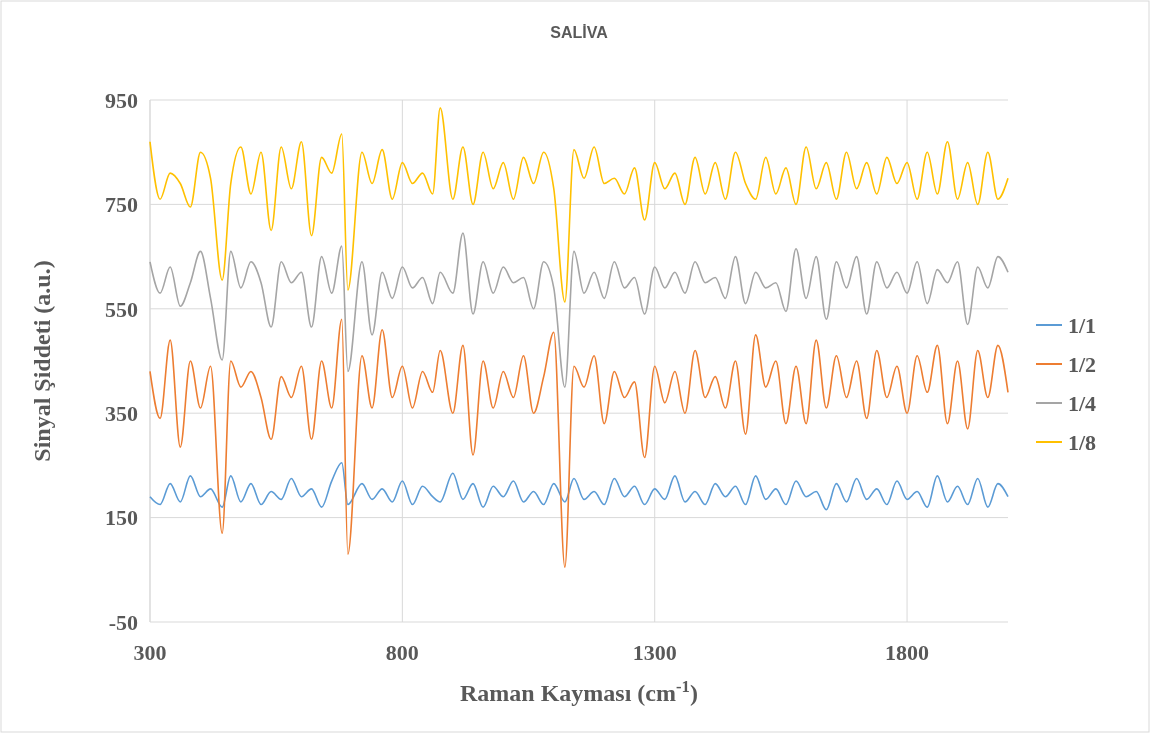 Image resolution: width=1150 pixels, height=733 pixels. What do you see at coordinates (402, 652) in the screenshot?
I see `x-tick-label: 800` at bounding box center [402, 652].